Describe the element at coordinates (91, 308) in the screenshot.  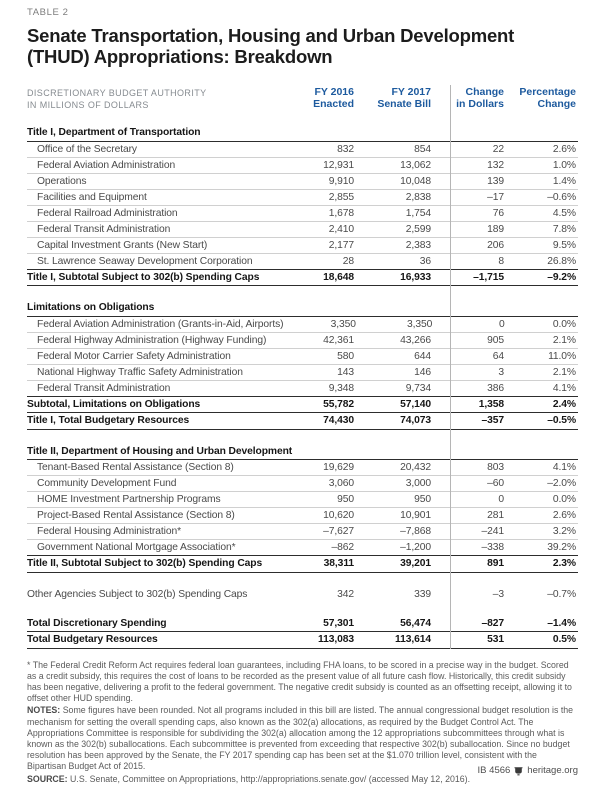
I see `row-label: Limitations on Obligations` at that location.